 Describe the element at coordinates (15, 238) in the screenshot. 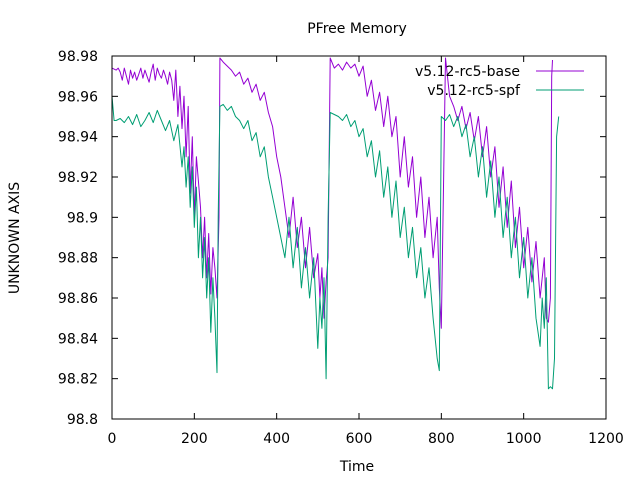

I see `y-axis-label: UNKNOWN AXIS` at that location.